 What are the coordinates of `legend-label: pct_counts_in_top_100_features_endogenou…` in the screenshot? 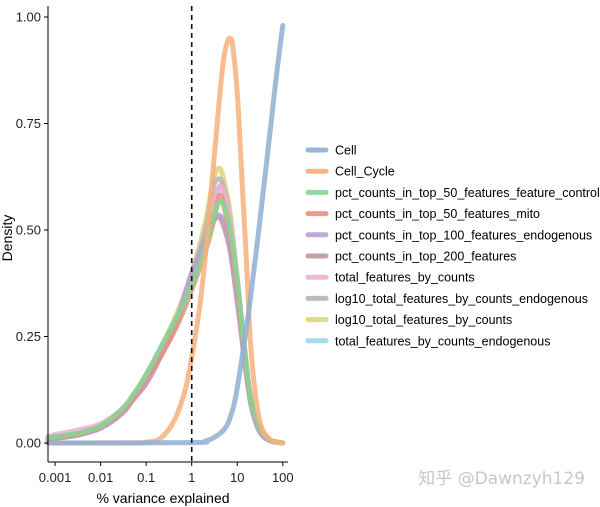 It's located at (463, 235).